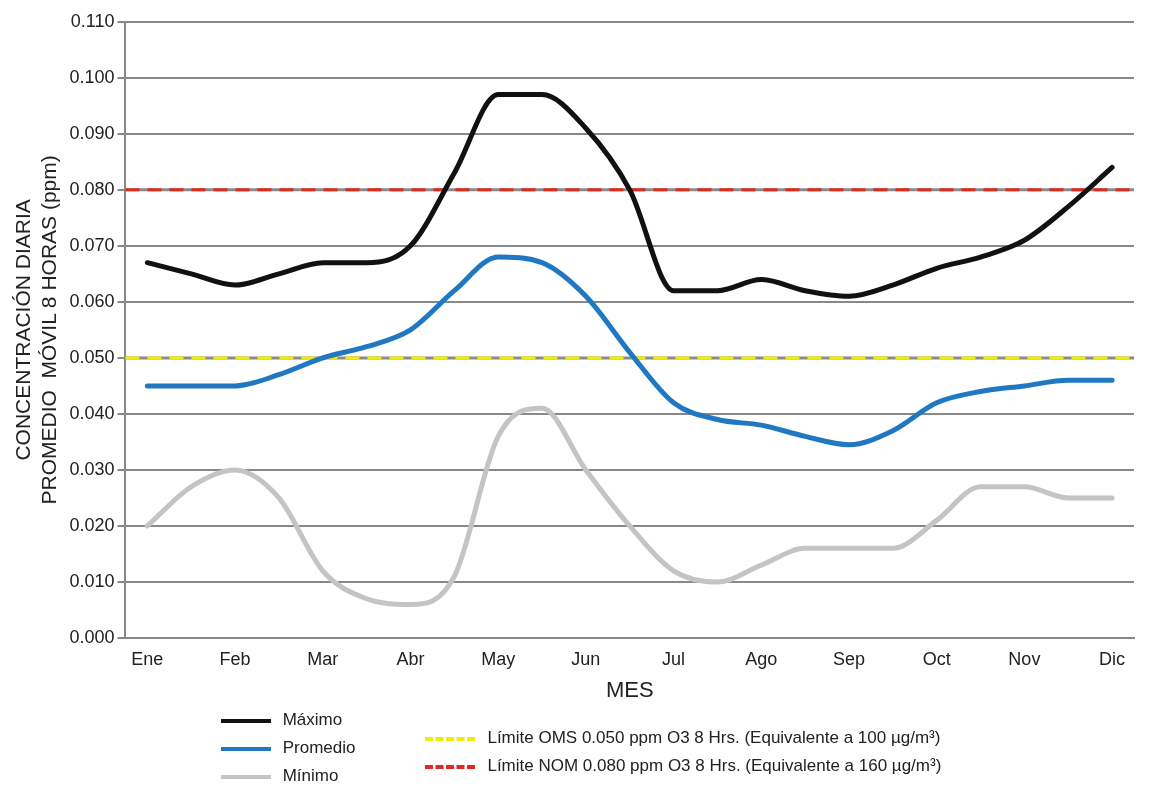 This screenshot has height=804, width=1162. Describe the element at coordinates (92, 300) in the screenshot. I see `y-tick-label: 0.060` at that location.